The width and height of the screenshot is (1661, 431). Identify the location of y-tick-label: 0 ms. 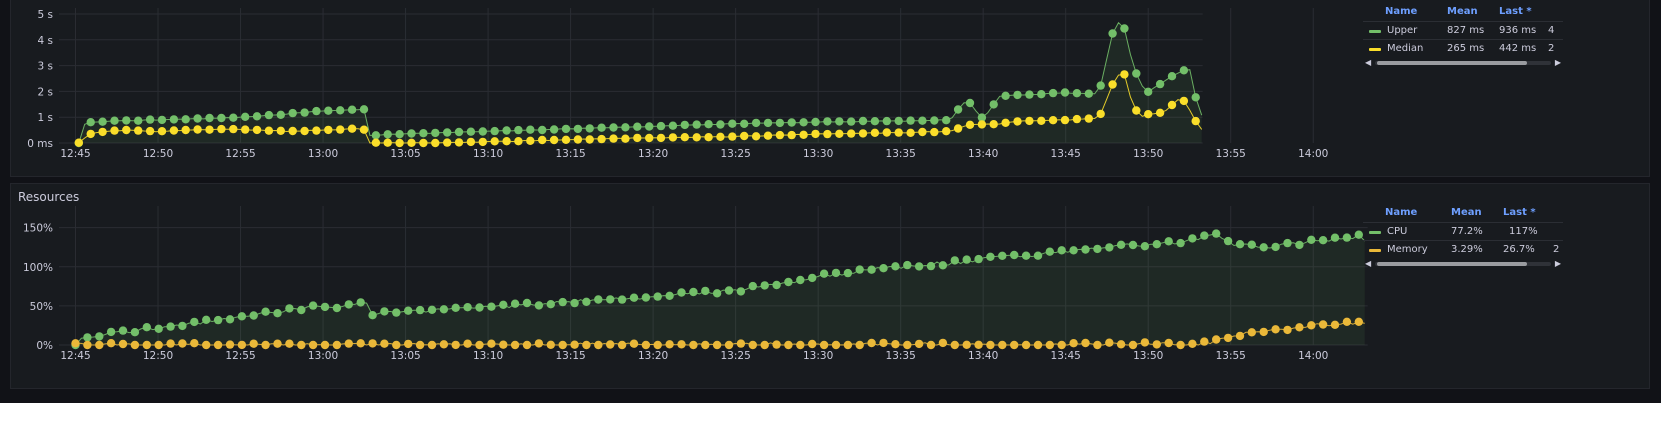
(40, 144).